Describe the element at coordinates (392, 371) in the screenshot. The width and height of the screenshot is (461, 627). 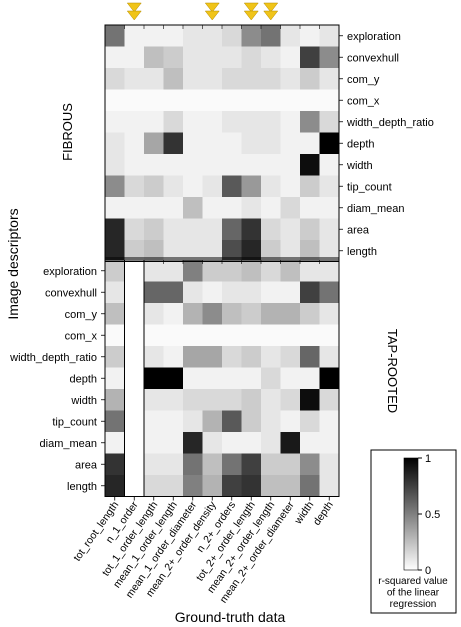
I see `taprooted-panel-label: TAP-ROOTED` at that location.